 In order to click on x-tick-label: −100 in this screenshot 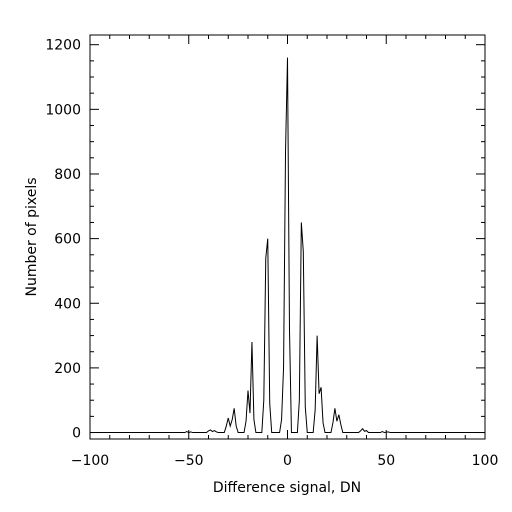, I will do `click(90, 461)`.